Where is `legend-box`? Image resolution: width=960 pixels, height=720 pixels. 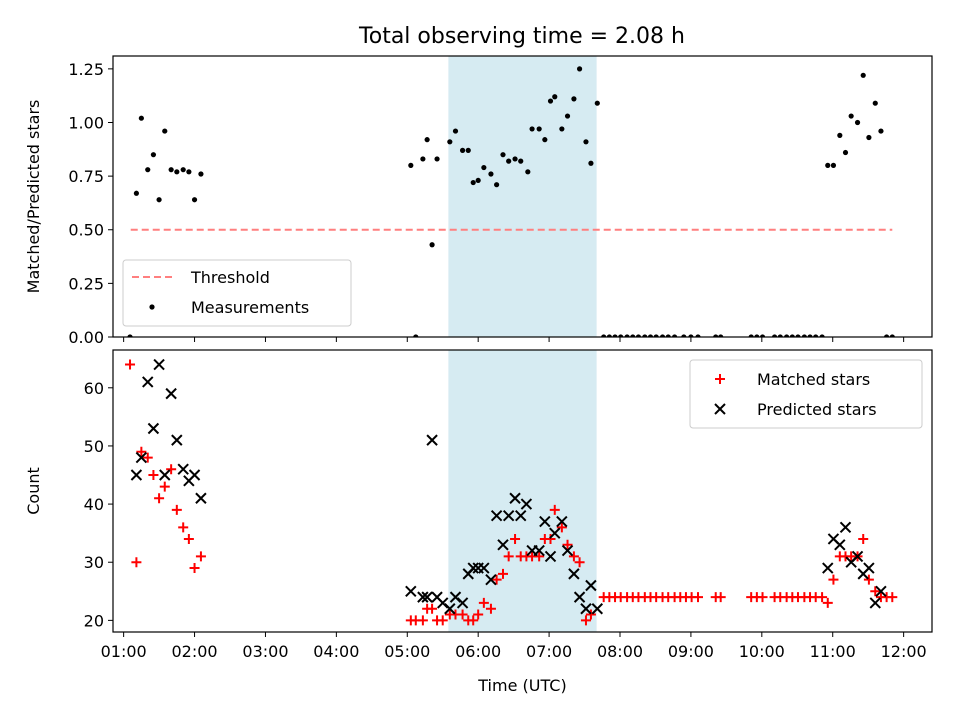
legend-box is located at coordinates (806, 394).